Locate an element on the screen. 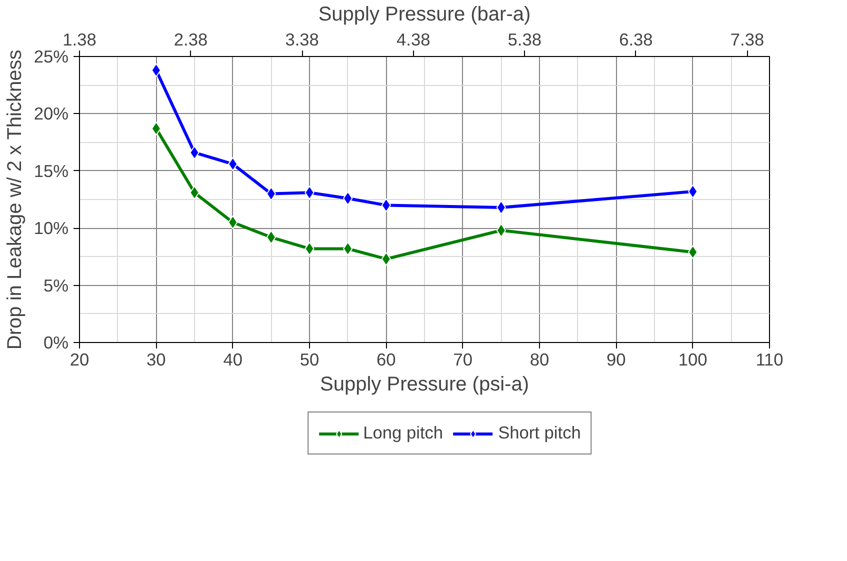 This screenshot has height=561, width=847. y-tick-label: 15% is located at coordinates (51, 170).